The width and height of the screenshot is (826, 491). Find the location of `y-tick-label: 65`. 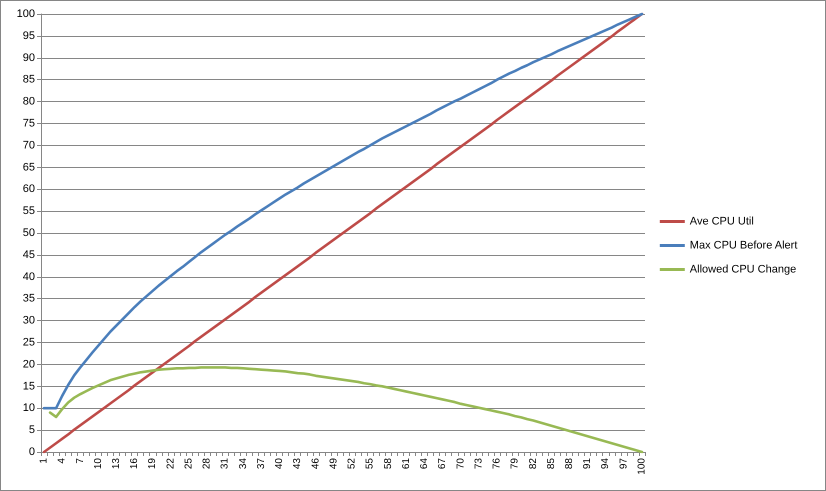

y-tick-label: 65 is located at coordinates (28, 167).